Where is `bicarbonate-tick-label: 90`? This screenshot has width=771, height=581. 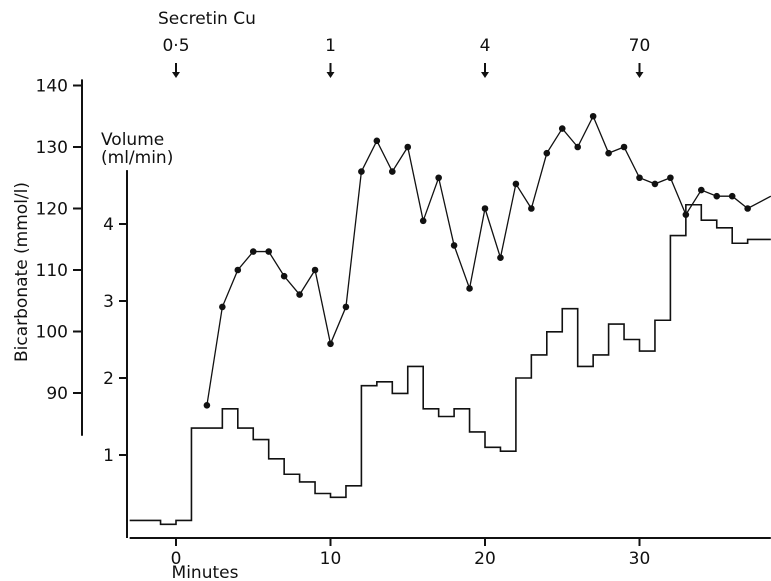 bicarbonate-tick-label: 90 is located at coordinates (57, 394).